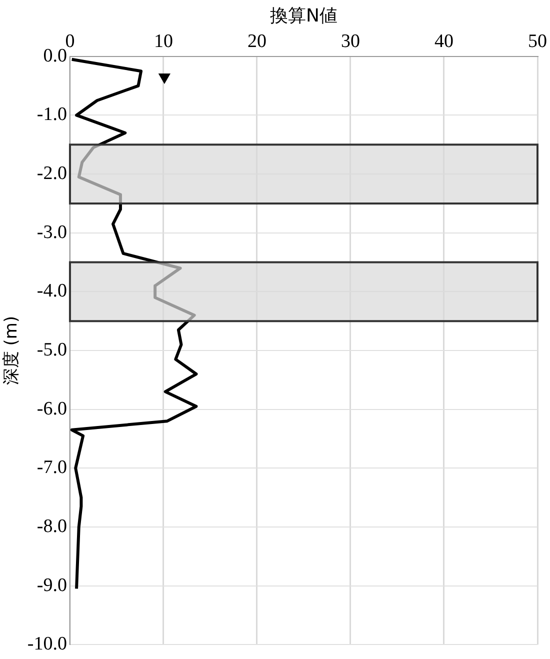 This screenshot has height=659, width=550. Describe the element at coordinates (51, 467) in the screenshot. I see `y-tick-label: -7.0` at that location.